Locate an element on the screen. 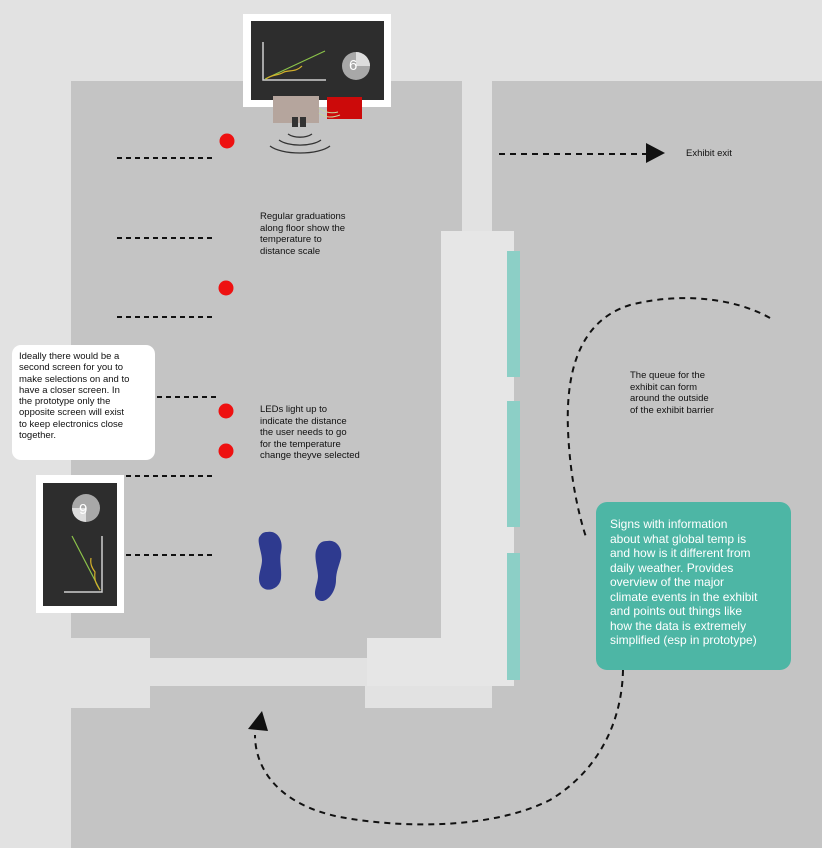  bottom-hall-floor is located at coordinates (281, 778).